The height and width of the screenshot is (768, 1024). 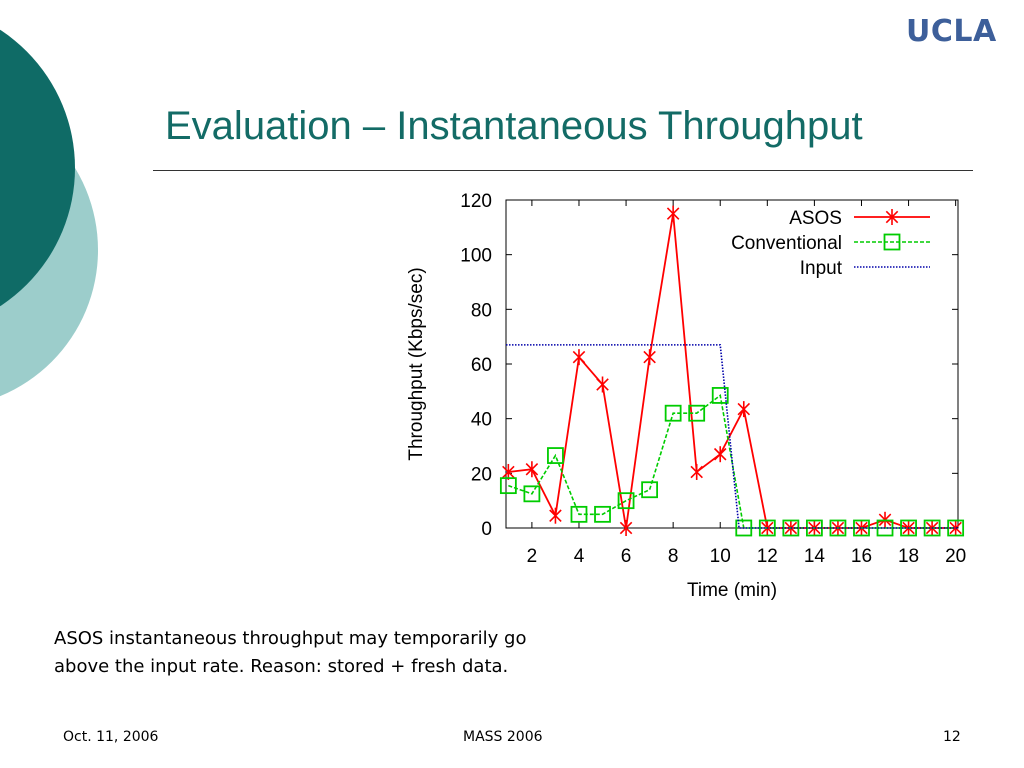 What do you see at coordinates (481, 365) in the screenshot?
I see `y-tick-label: 60` at bounding box center [481, 365].